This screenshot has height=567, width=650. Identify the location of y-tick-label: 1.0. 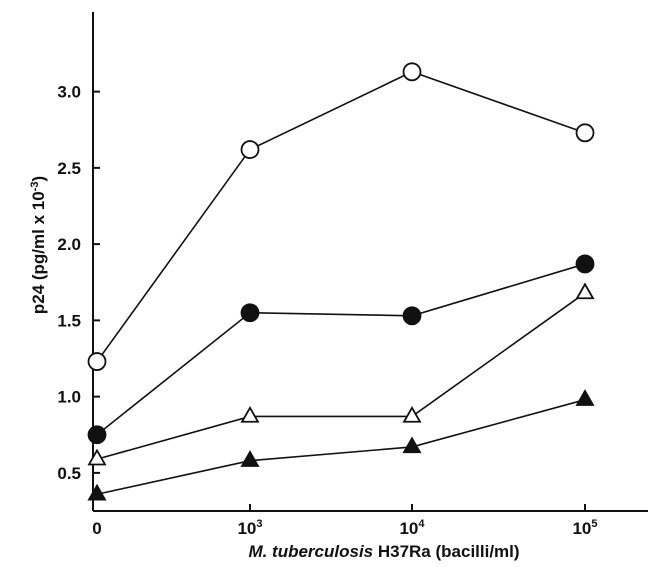
(69, 397).